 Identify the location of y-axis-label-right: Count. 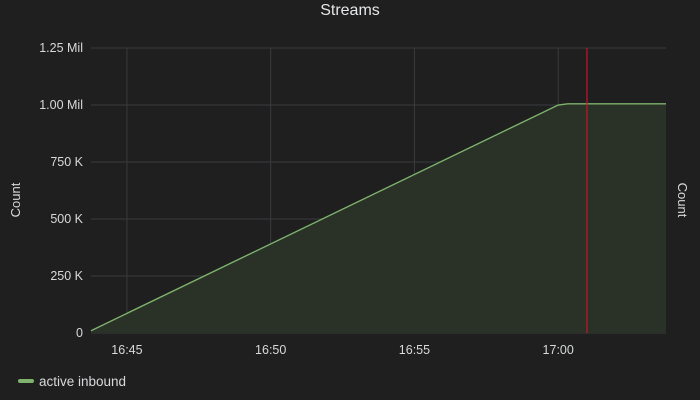
(682, 200).